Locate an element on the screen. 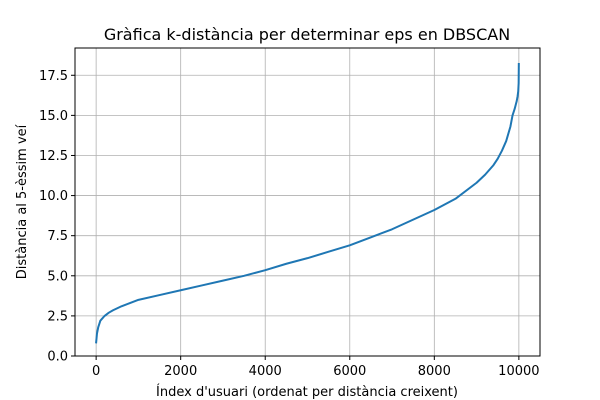 The image size is (600, 400). x-tick-label: 10000 is located at coordinates (518, 371).